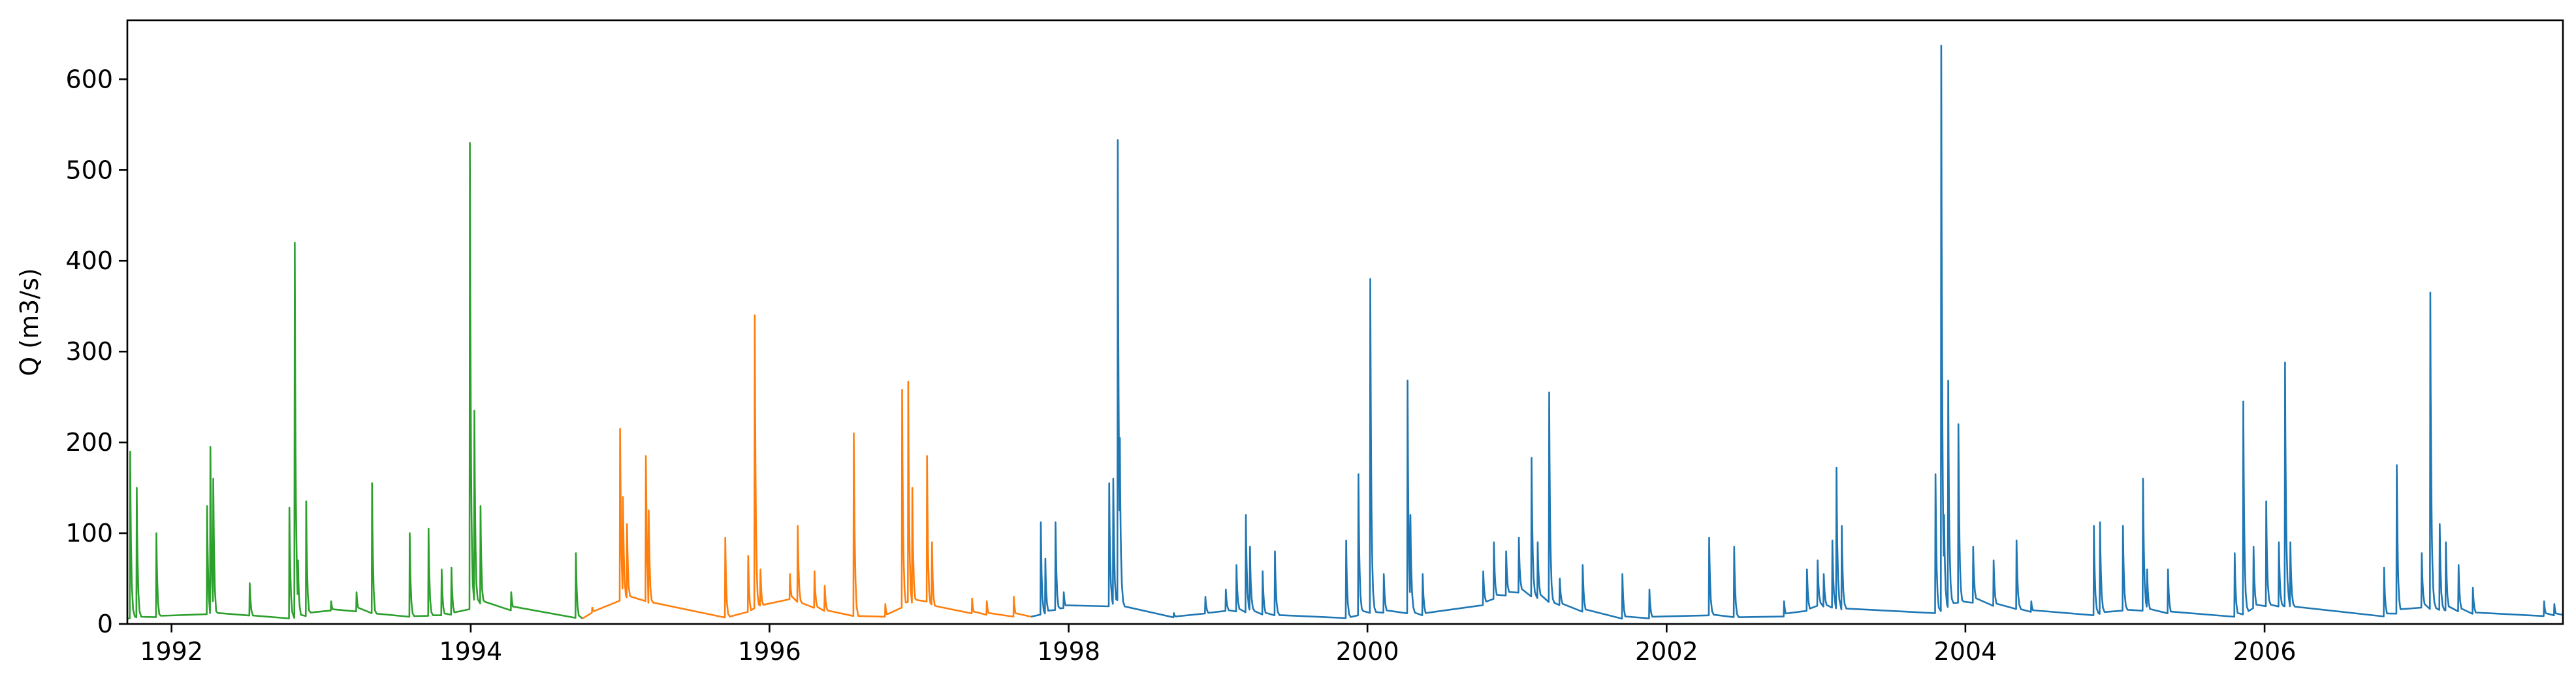 The height and width of the screenshot is (688, 2576). Describe the element at coordinates (30, 322) in the screenshot. I see `y-axis-title: Q (m3/s)` at that location.